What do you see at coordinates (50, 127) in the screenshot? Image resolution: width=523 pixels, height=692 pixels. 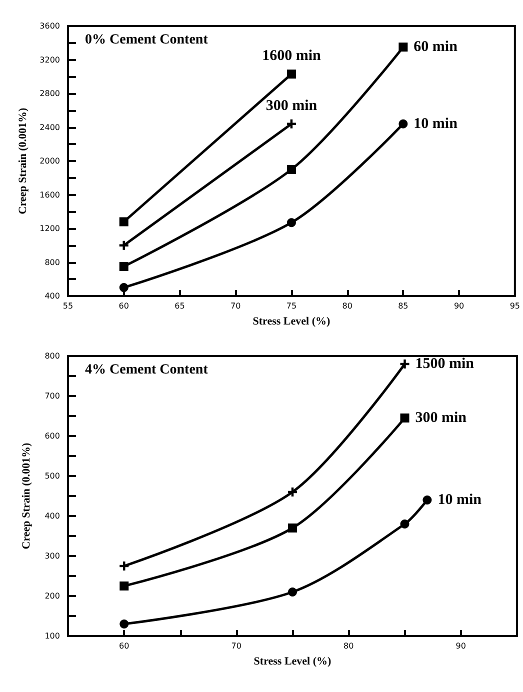 I see `y-tick-label: 2400` at bounding box center [50, 127].